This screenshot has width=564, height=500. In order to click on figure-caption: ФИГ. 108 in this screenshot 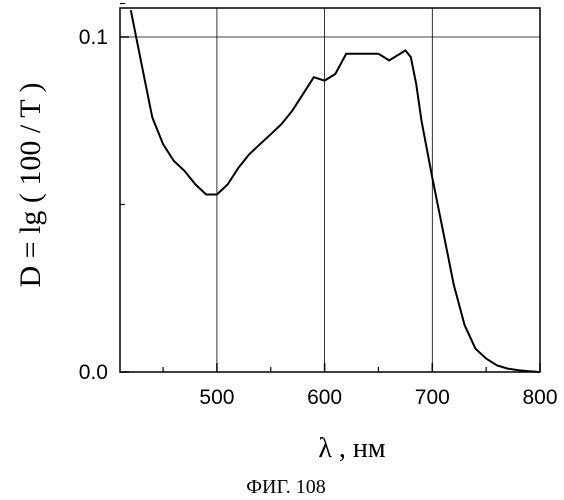, I will do `click(286, 487)`.